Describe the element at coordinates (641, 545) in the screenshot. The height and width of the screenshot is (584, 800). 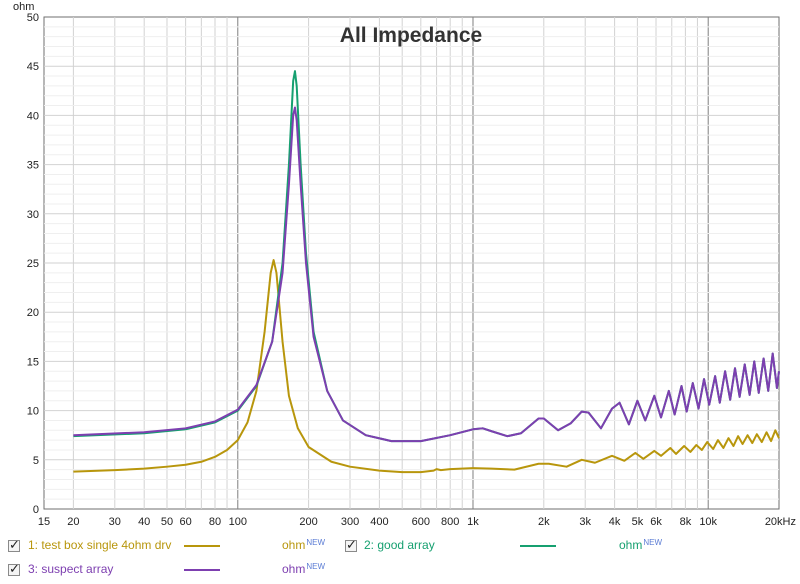
I see `series-2-unit: ohmNEW` at that location.